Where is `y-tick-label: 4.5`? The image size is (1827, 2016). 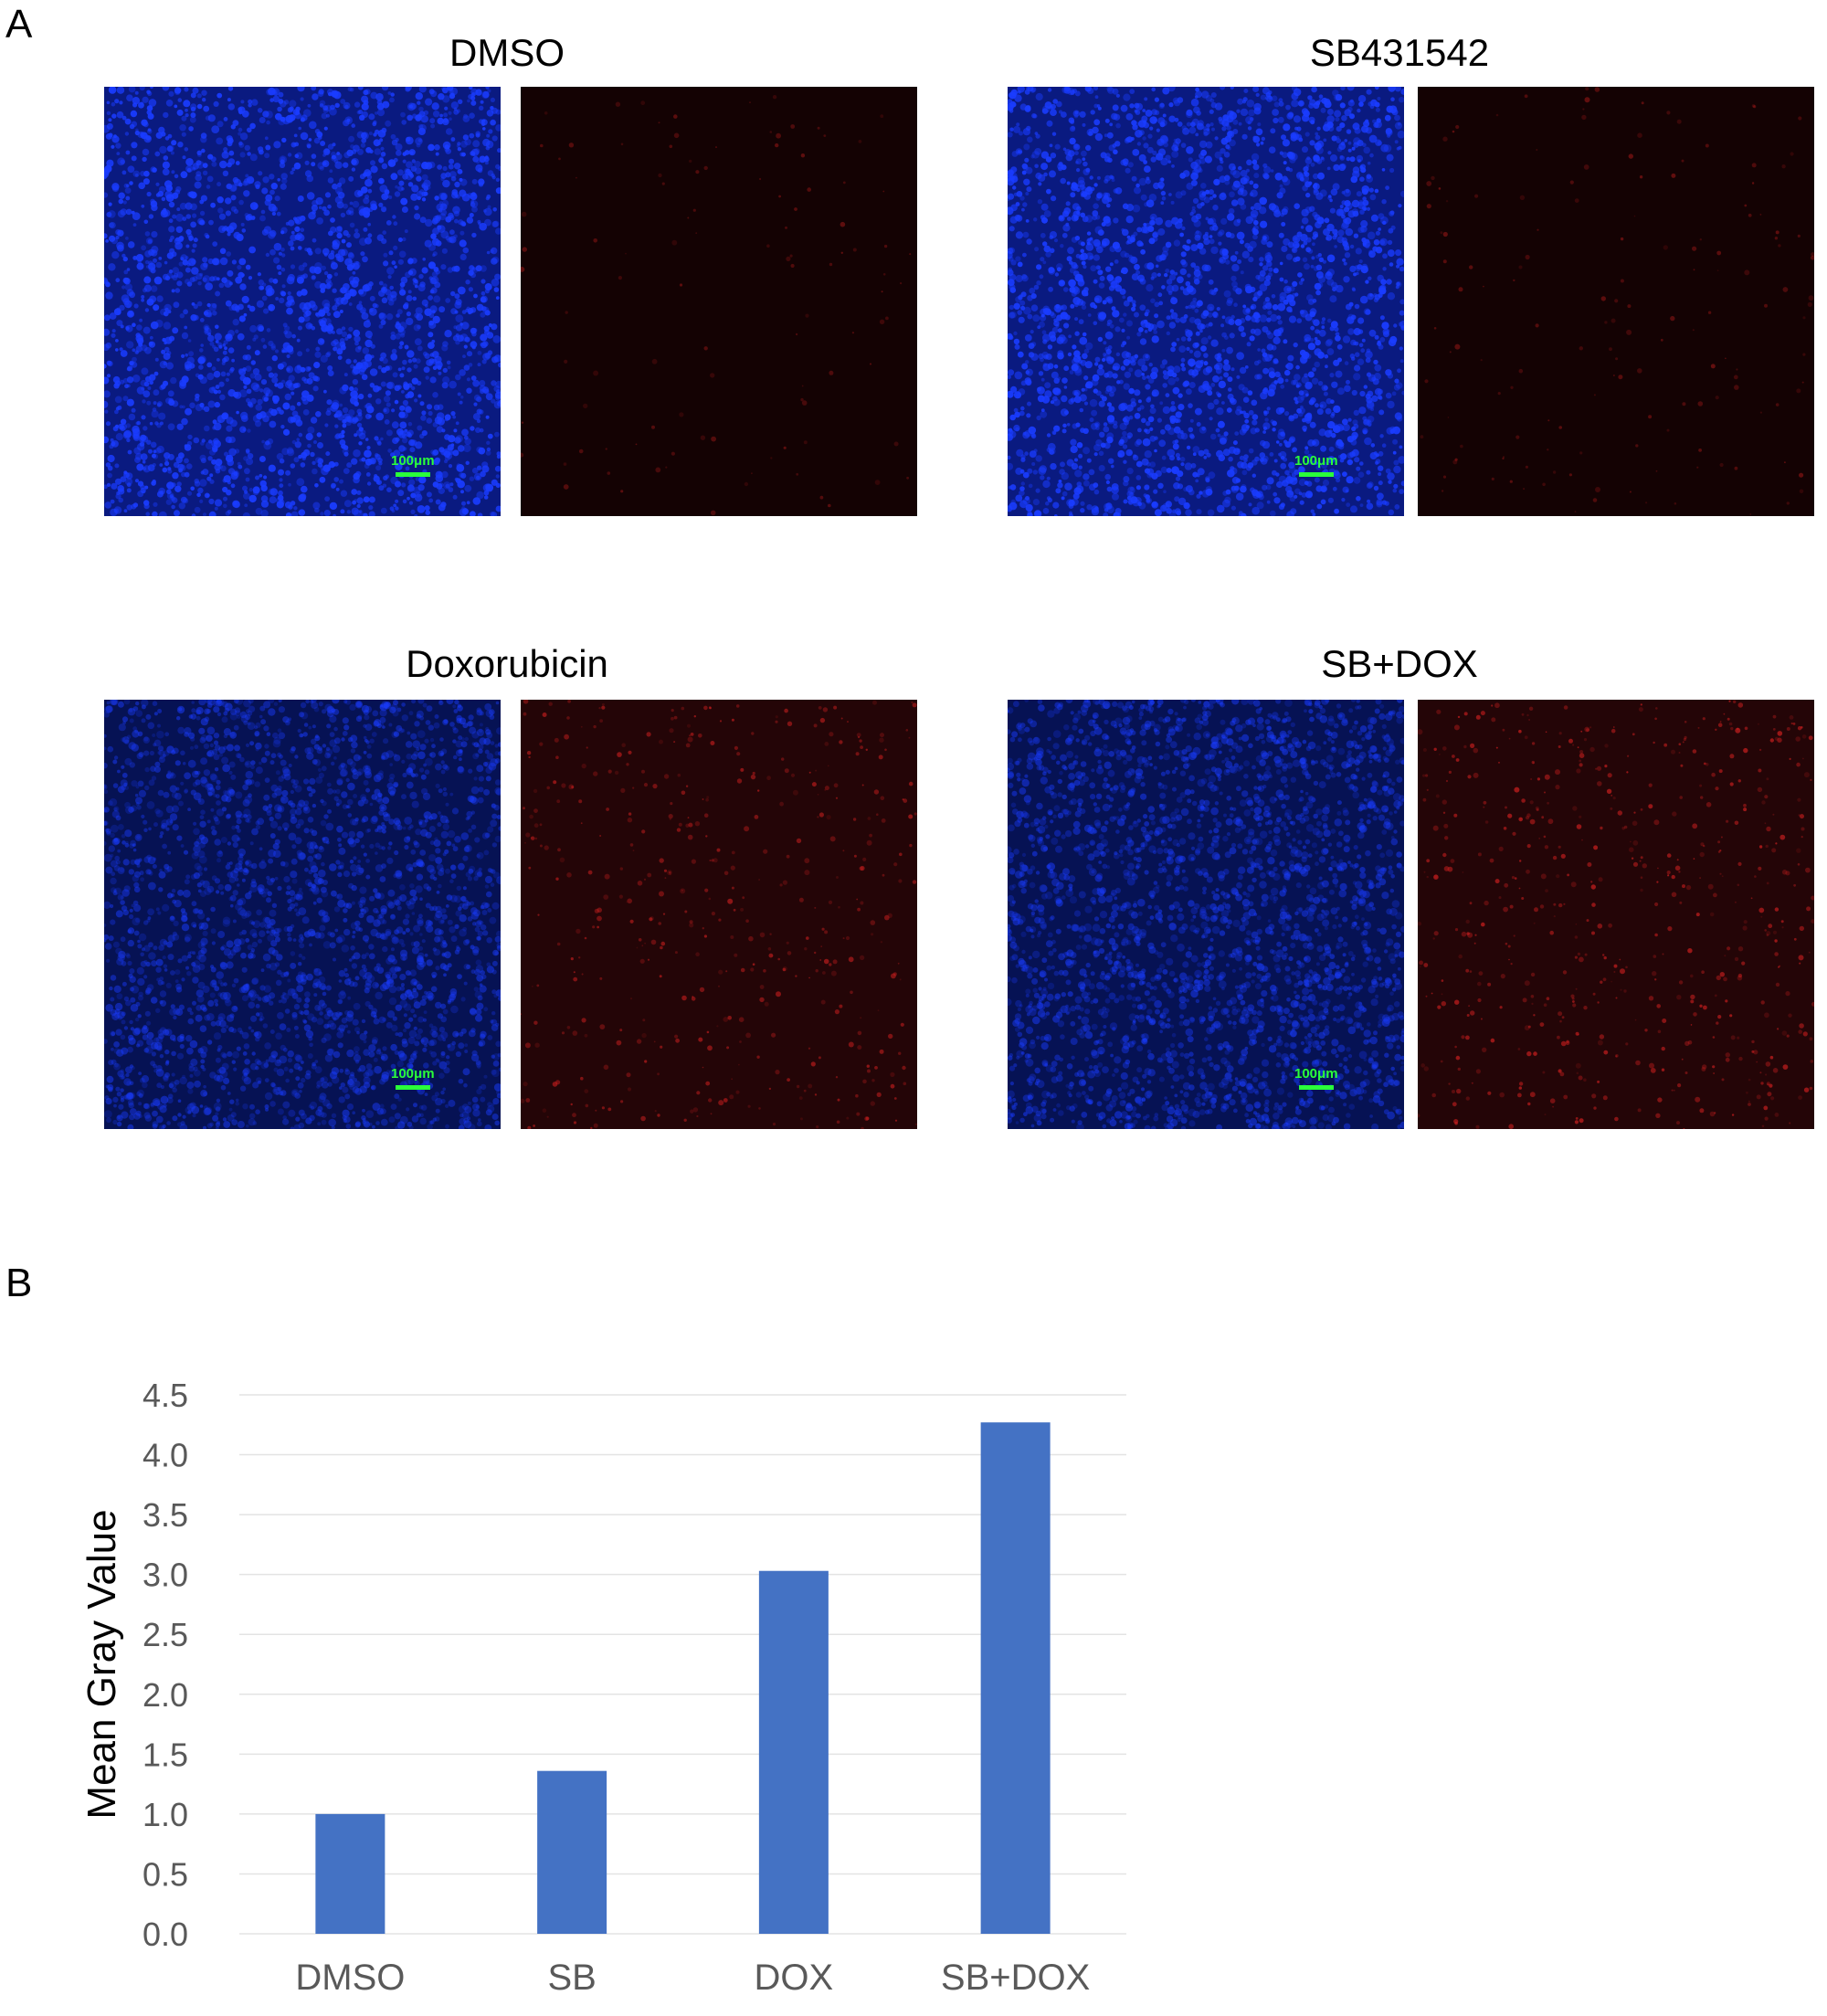 y-tick-label: 4.5 is located at coordinates (166, 1396).